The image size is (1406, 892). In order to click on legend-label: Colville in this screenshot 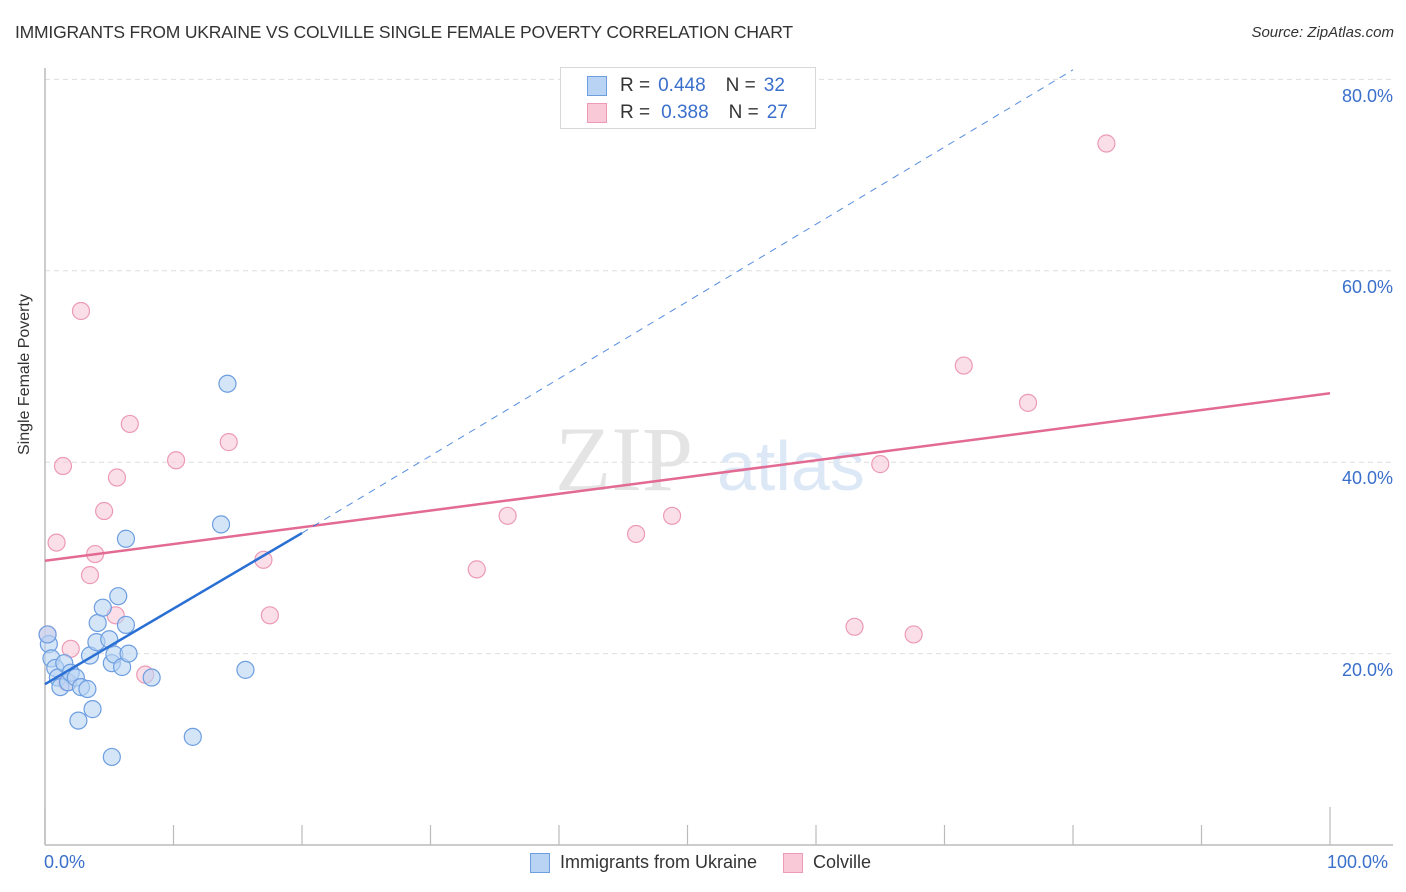, I will do `click(842, 862)`.